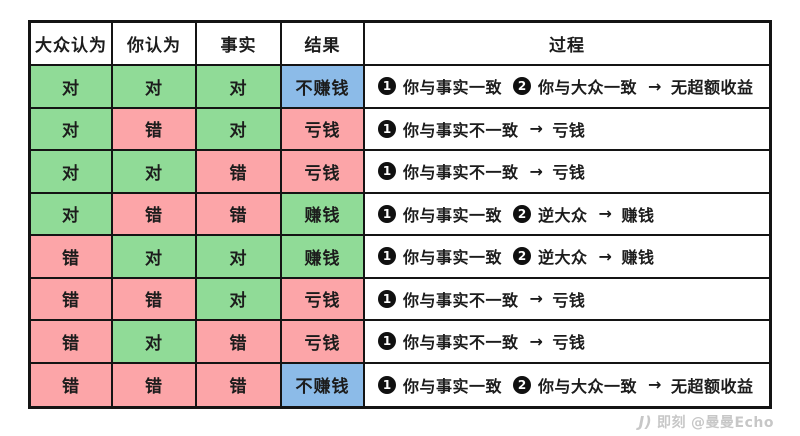 This screenshot has width=800, height=436. I want to click on column-header-public-view: 大众认为, so click(72, 44).